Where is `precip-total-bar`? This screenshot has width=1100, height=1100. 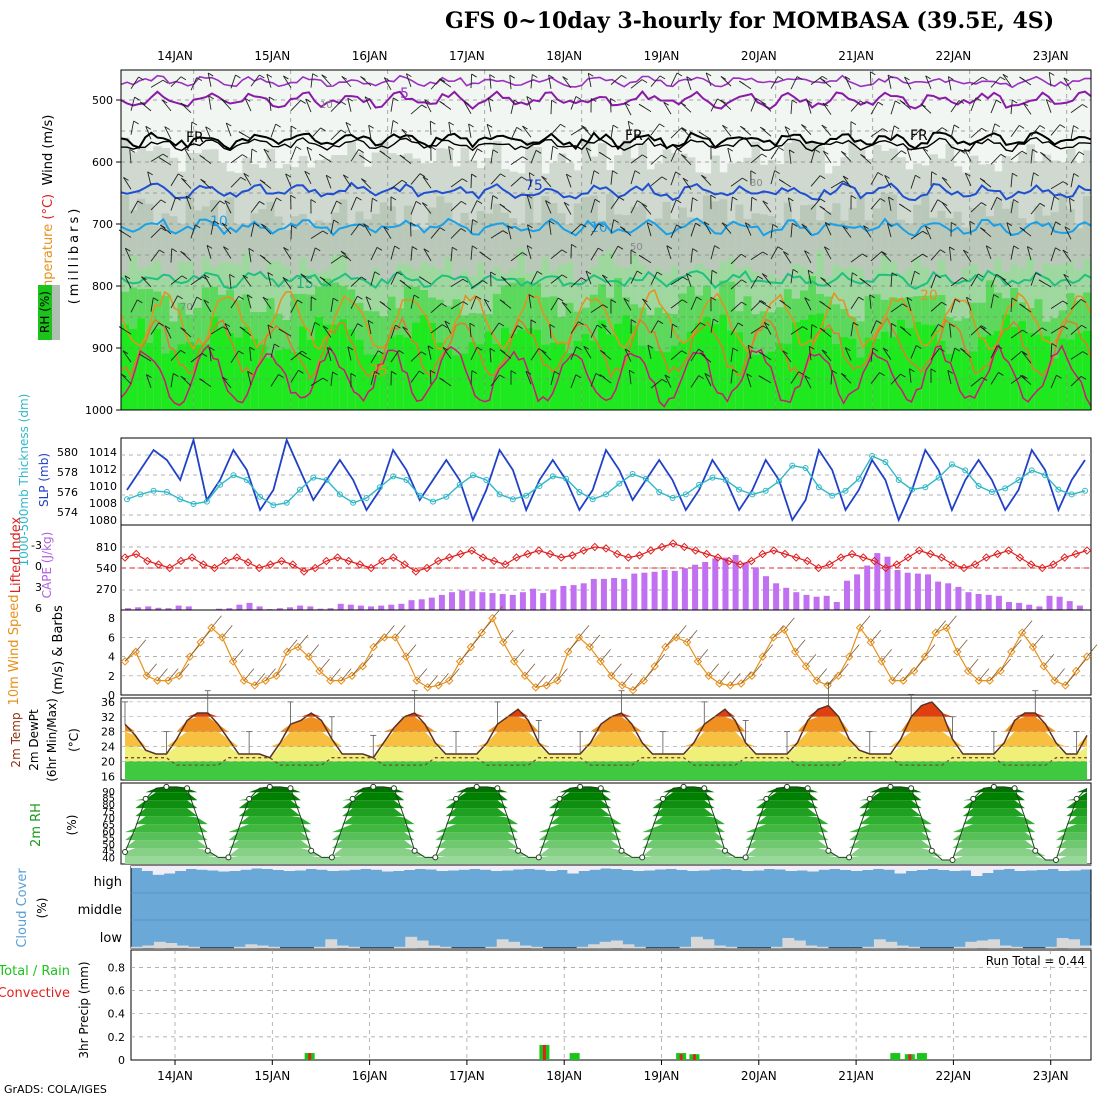
precip-total-bar is located at coordinates (921, 1056).